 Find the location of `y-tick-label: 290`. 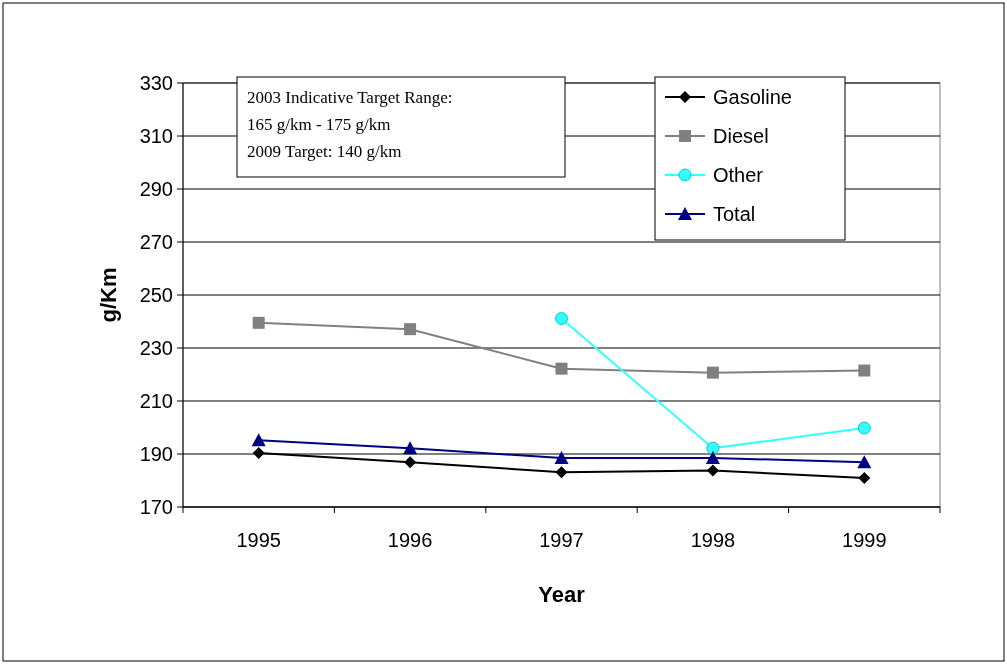

y-tick-label: 290 is located at coordinates (156, 189).